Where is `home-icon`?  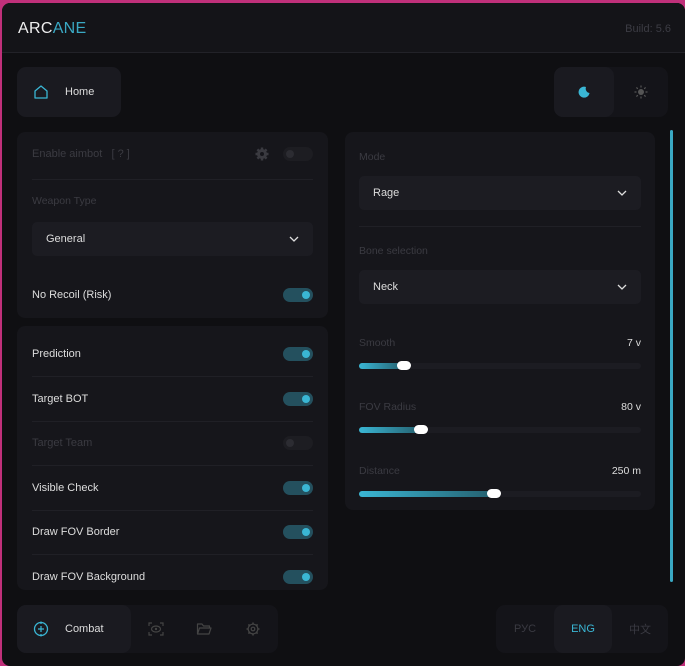
home-icon is located at coordinates (41, 92).